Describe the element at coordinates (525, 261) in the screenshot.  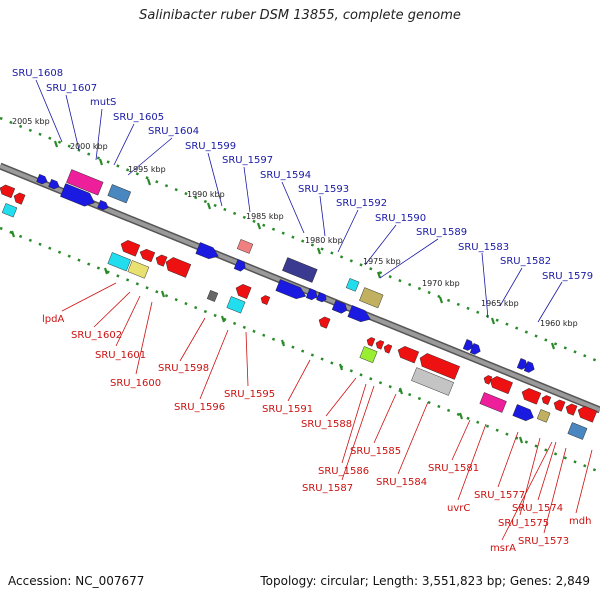
I see `gene-label-top: SRU_1582` at that location.